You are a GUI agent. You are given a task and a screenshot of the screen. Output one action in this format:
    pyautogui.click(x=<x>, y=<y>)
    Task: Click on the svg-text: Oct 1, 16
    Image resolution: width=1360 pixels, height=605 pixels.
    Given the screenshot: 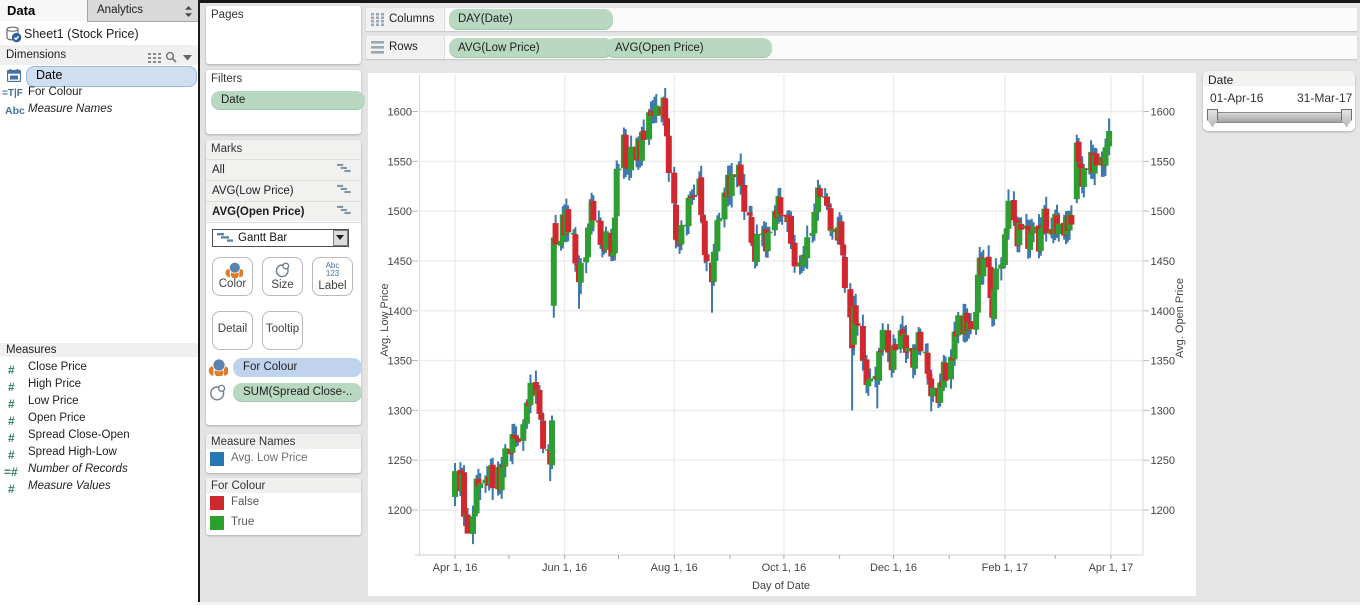 What is the action you would take?
    pyautogui.click(x=784, y=568)
    